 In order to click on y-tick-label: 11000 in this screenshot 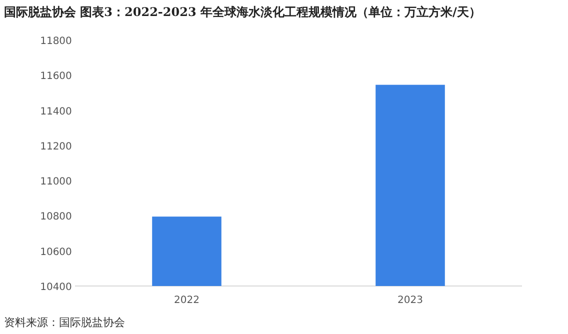, I will do `click(56, 182)`.